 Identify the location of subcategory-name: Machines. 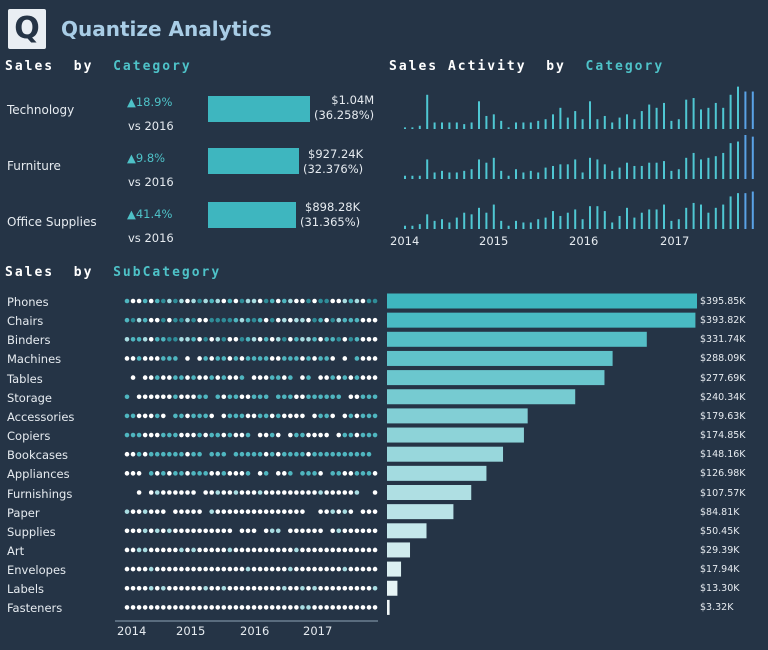
(34, 359).